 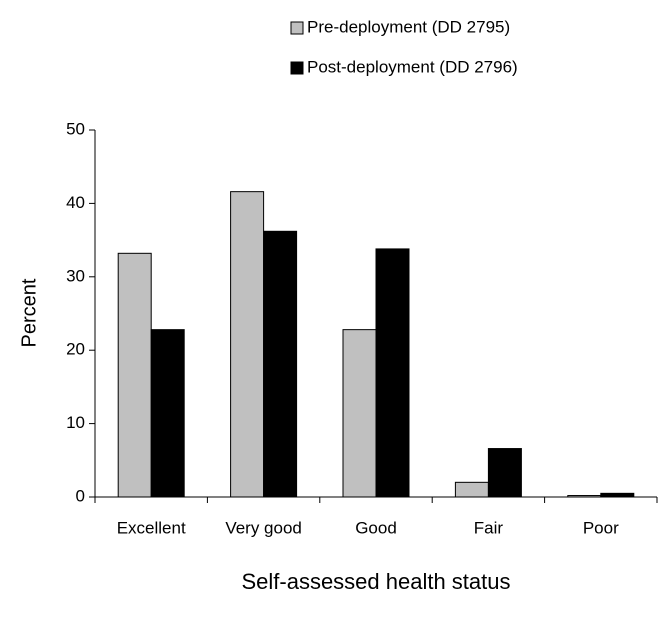 I want to click on x-tick-label: Very good, so click(x=263, y=527).